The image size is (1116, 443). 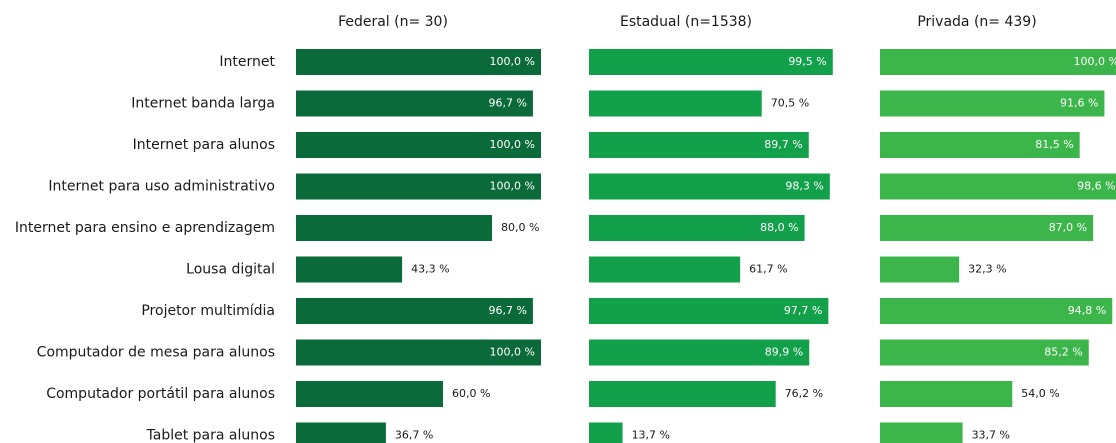 I want to click on value-label: 87,0 %, so click(x=1068, y=227).